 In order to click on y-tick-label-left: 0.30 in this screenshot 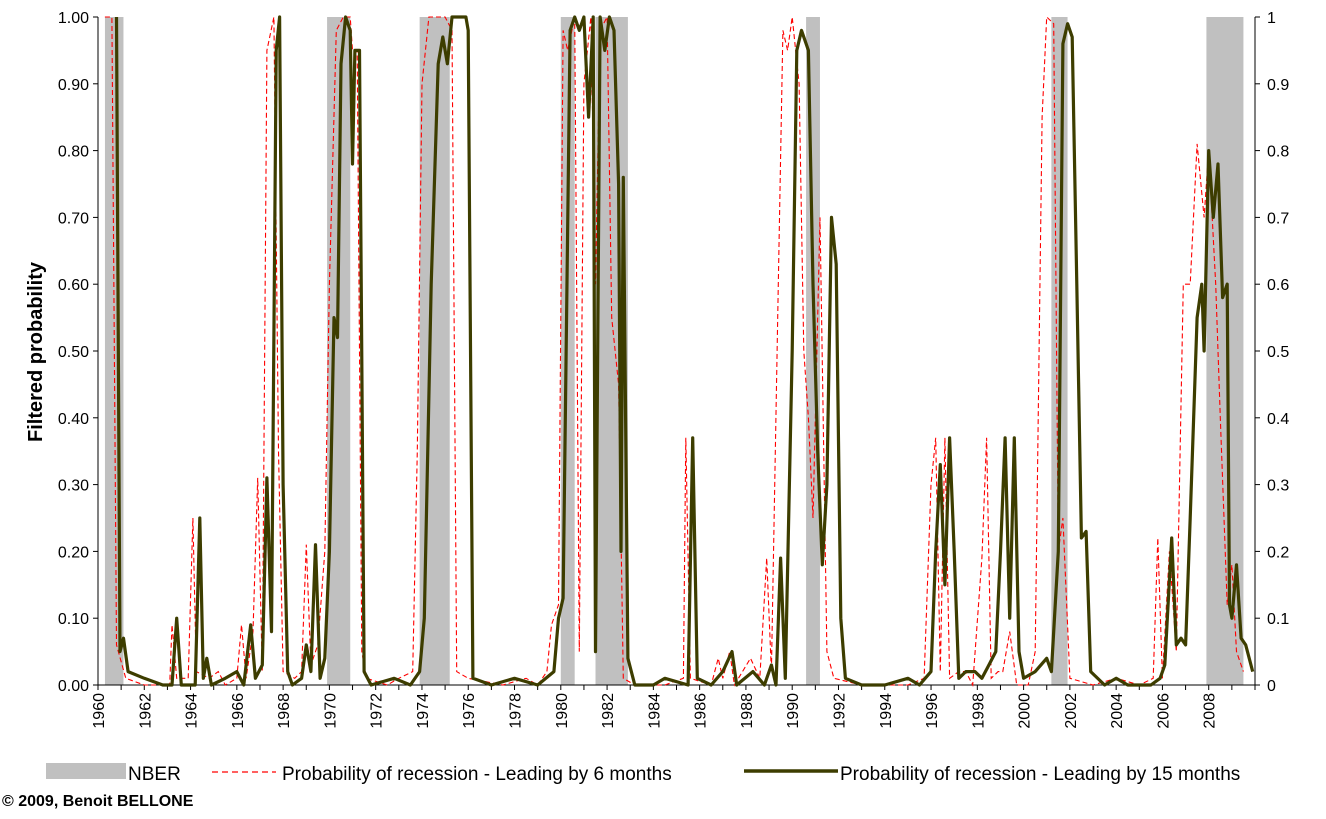, I will do `click(73, 486)`.